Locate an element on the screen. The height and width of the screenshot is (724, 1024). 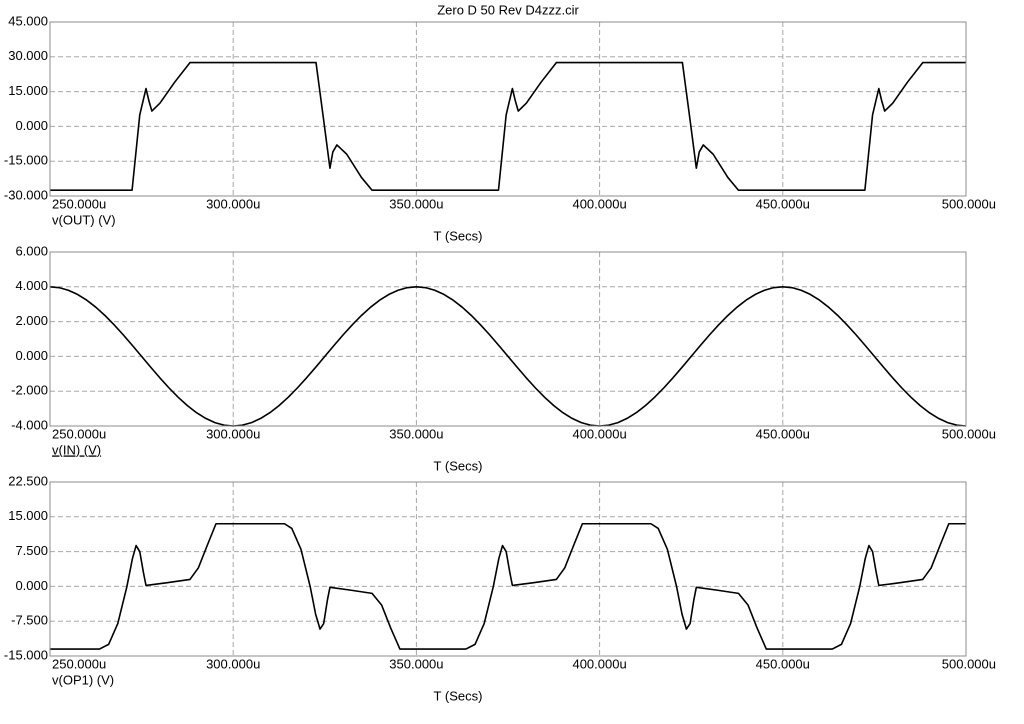
series-label: v(IN) (V) is located at coordinates (76, 449).